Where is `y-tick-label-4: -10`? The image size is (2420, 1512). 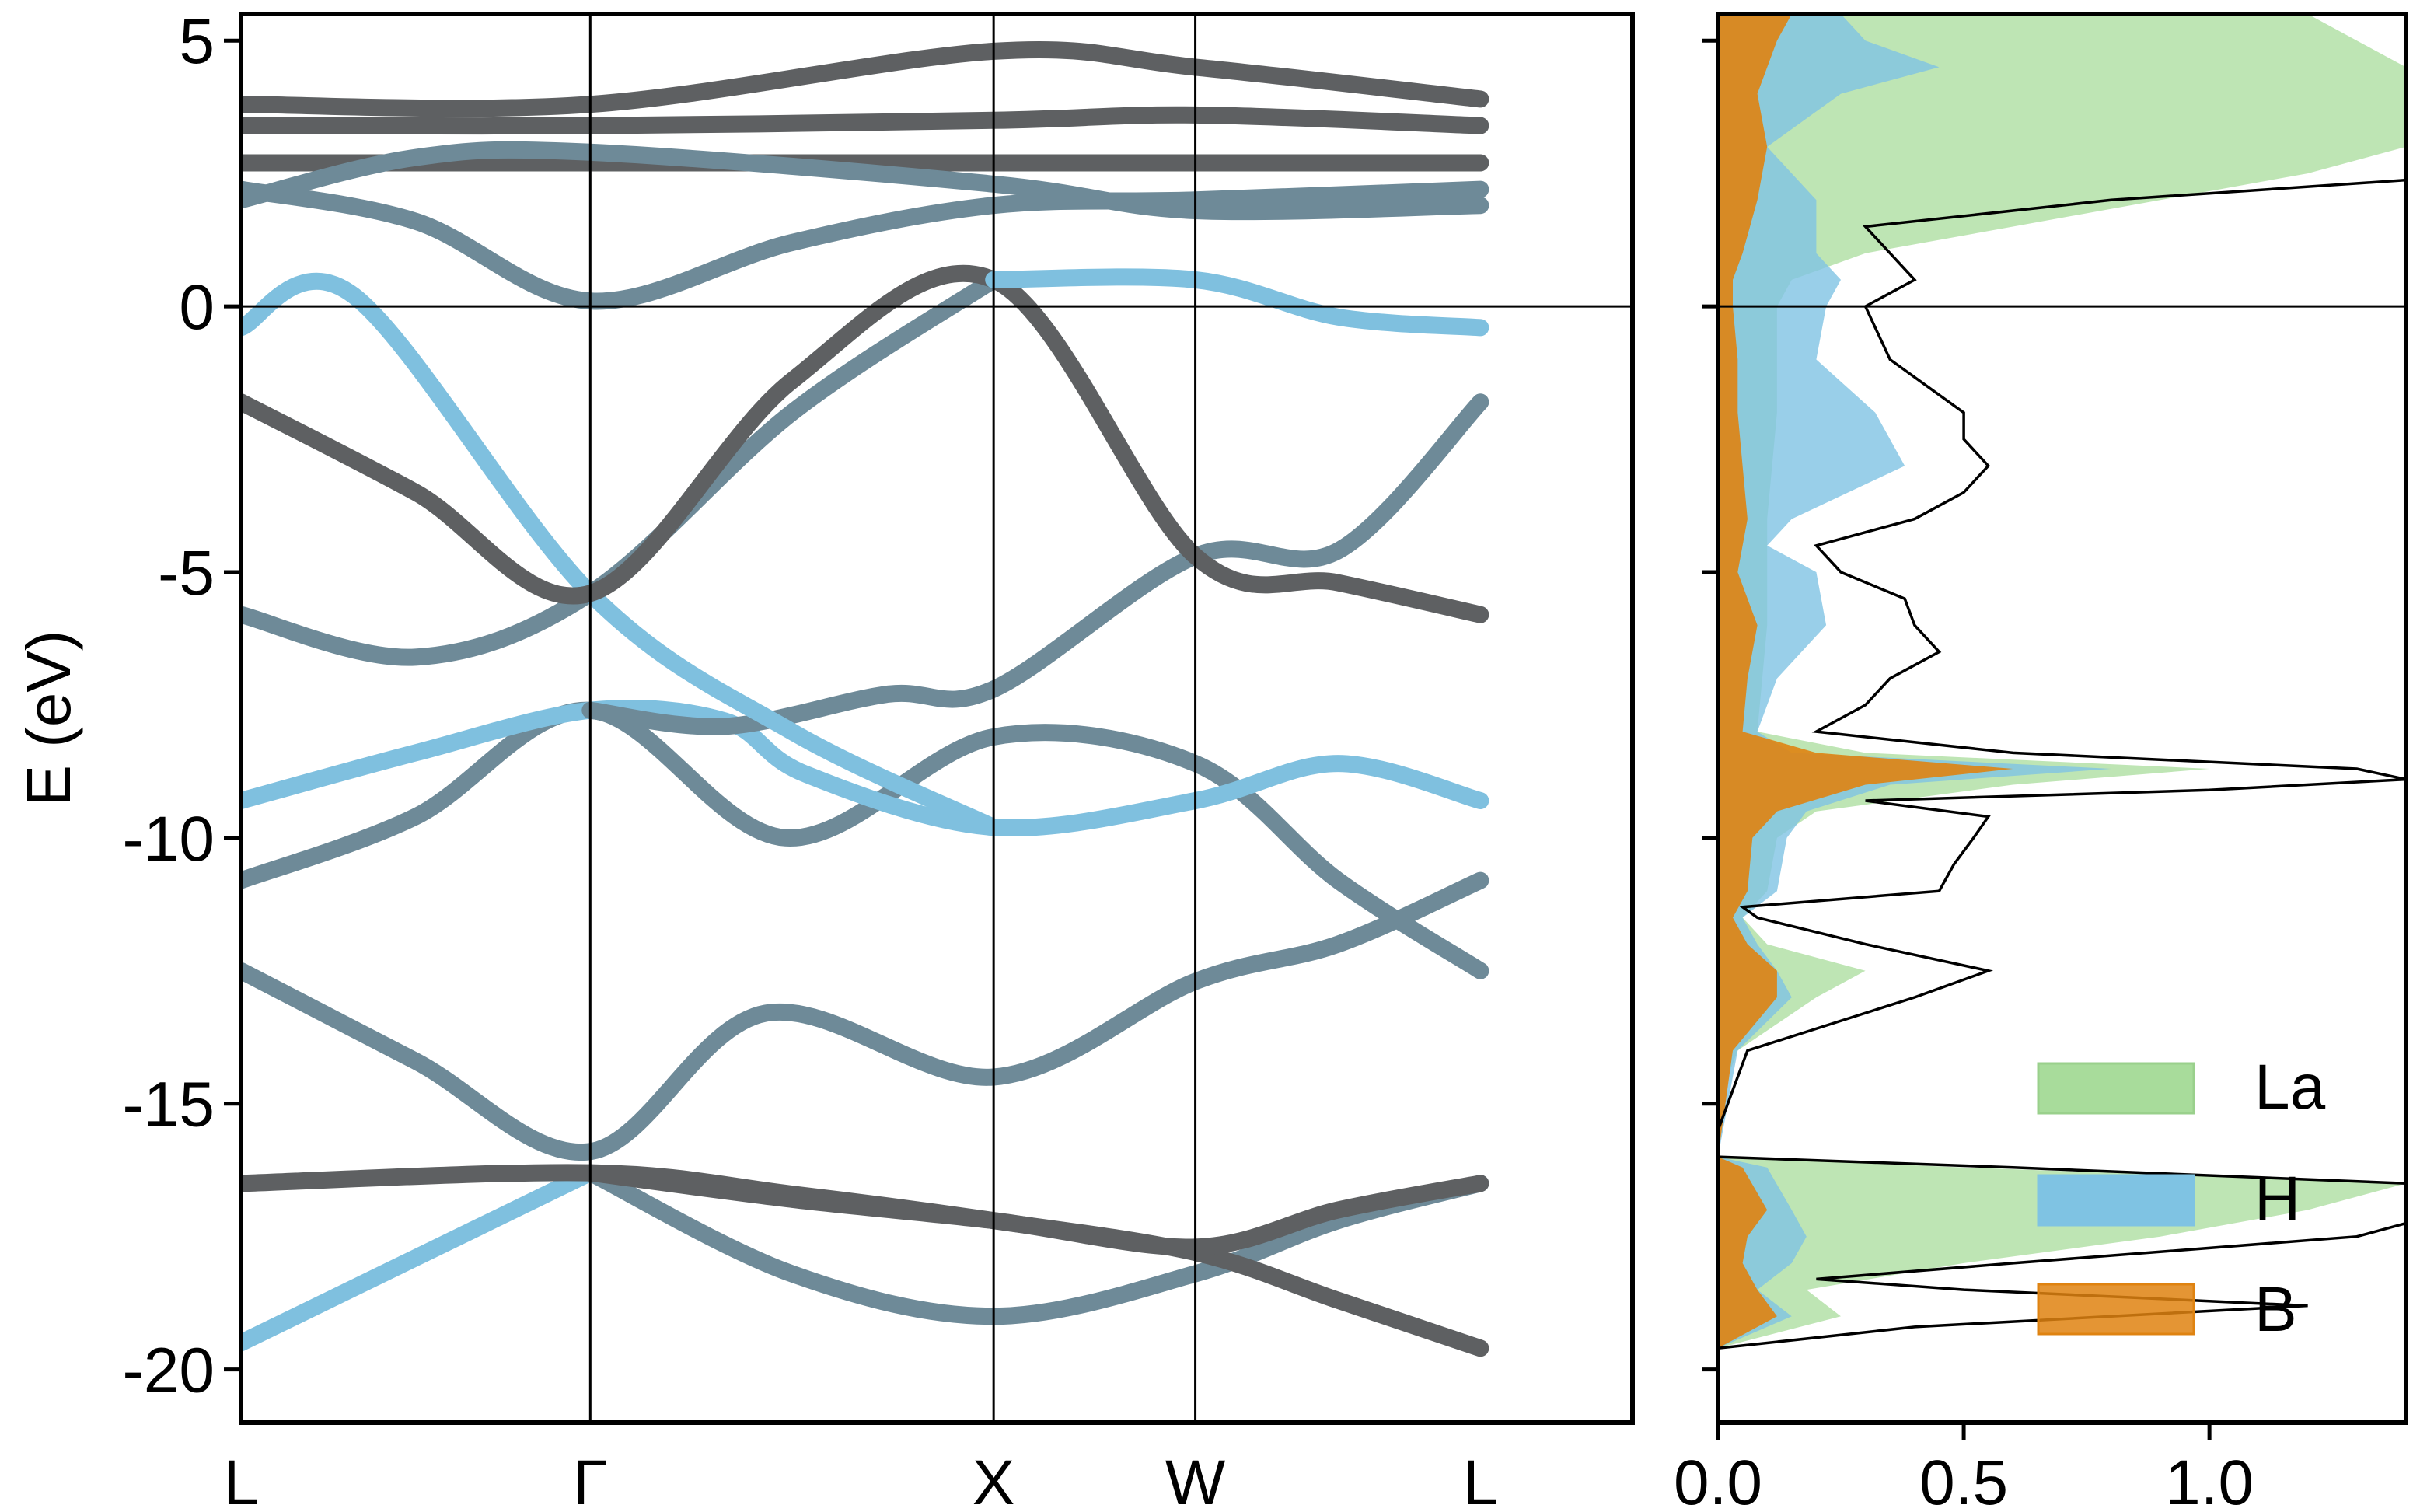 y-tick-label-4: -10 is located at coordinates (168, 839).